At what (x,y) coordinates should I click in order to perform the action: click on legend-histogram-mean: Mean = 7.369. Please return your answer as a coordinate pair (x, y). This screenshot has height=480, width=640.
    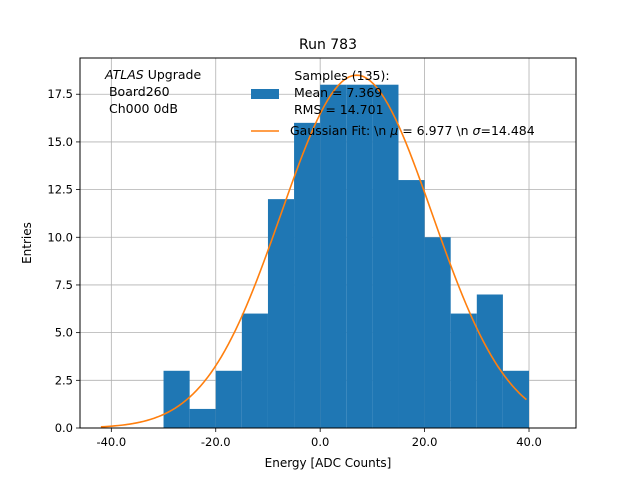
    Looking at the image, I should click on (336, 92).